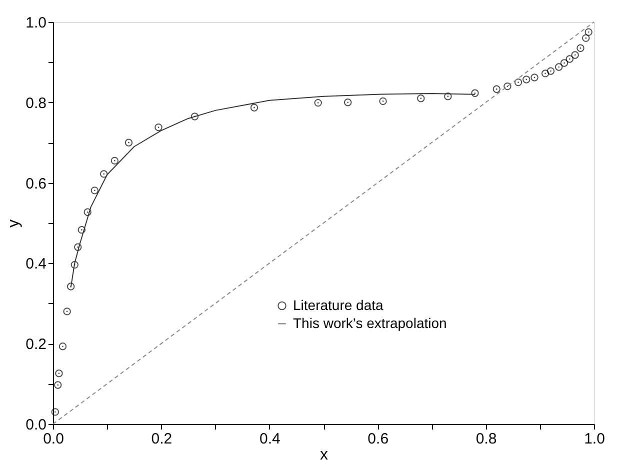  What do you see at coordinates (324, 455) in the screenshot?
I see `x-axis-title: x` at bounding box center [324, 455].